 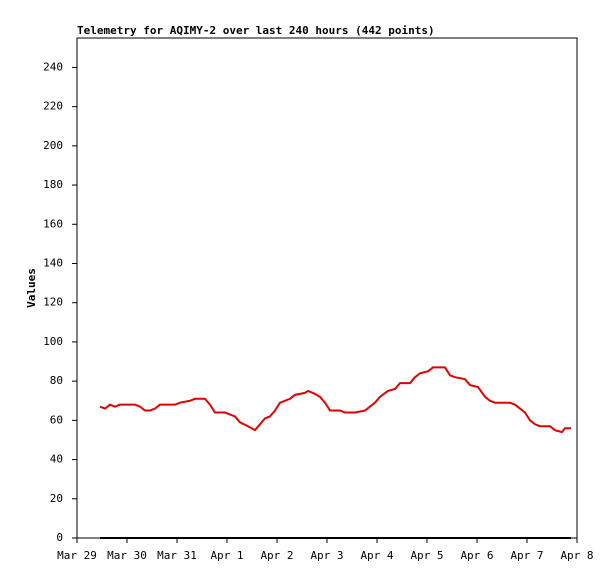 What do you see at coordinates (53, 262) in the screenshot?
I see `y-tick-label: 140` at bounding box center [53, 262].